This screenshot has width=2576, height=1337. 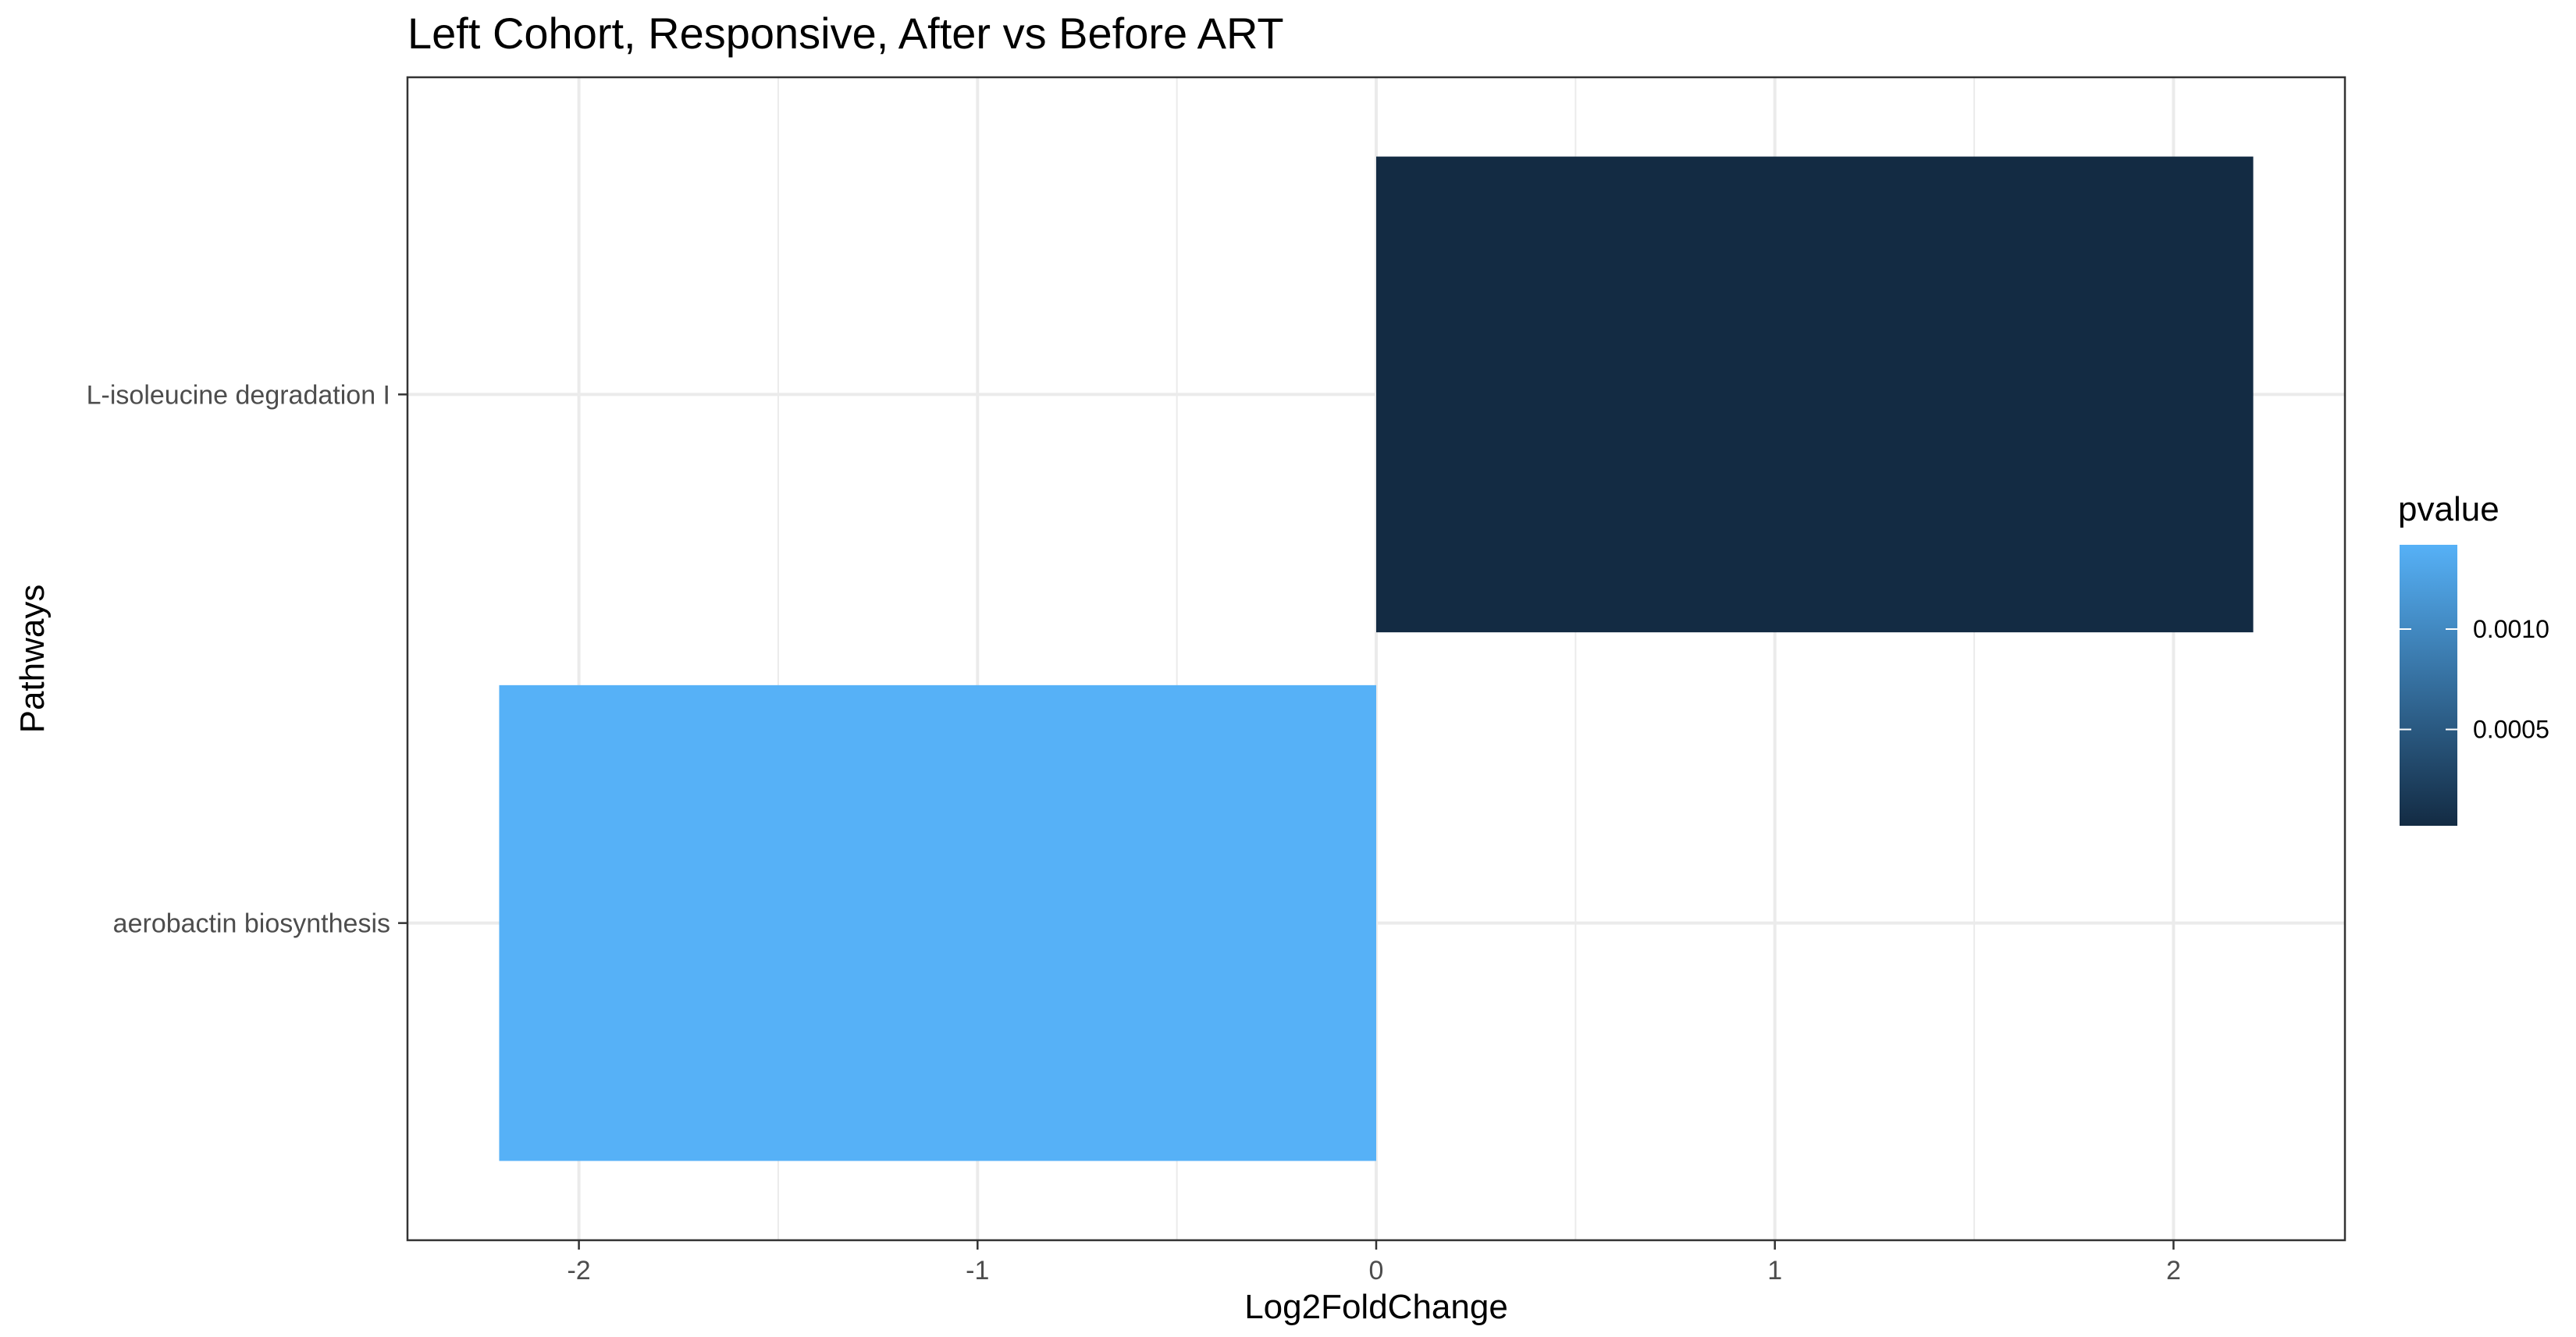 What do you see at coordinates (238, 395) in the screenshot?
I see `y-tick-label: L-isoleucine degradation I` at bounding box center [238, 395].